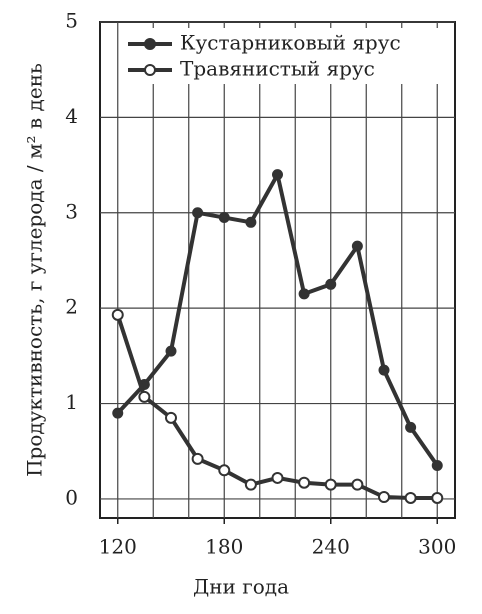 Image resolution: width=482 pixels, height=614 pixels. Describe the element at coordinates (71, 211) in the screenshot. I see `y-tick-label: 3` at that location.